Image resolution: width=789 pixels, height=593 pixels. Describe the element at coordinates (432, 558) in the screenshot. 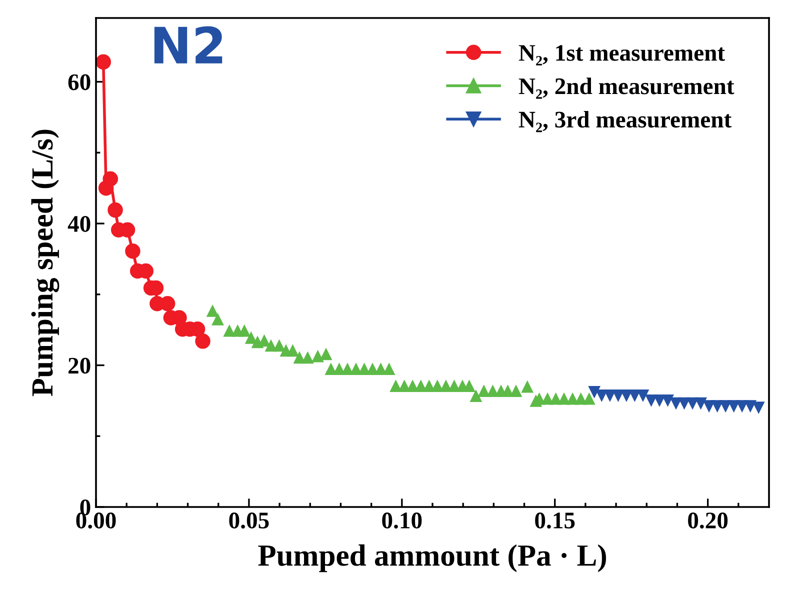

I see `x-axis-title: Pumped ammount (Pa · L)` at that location.